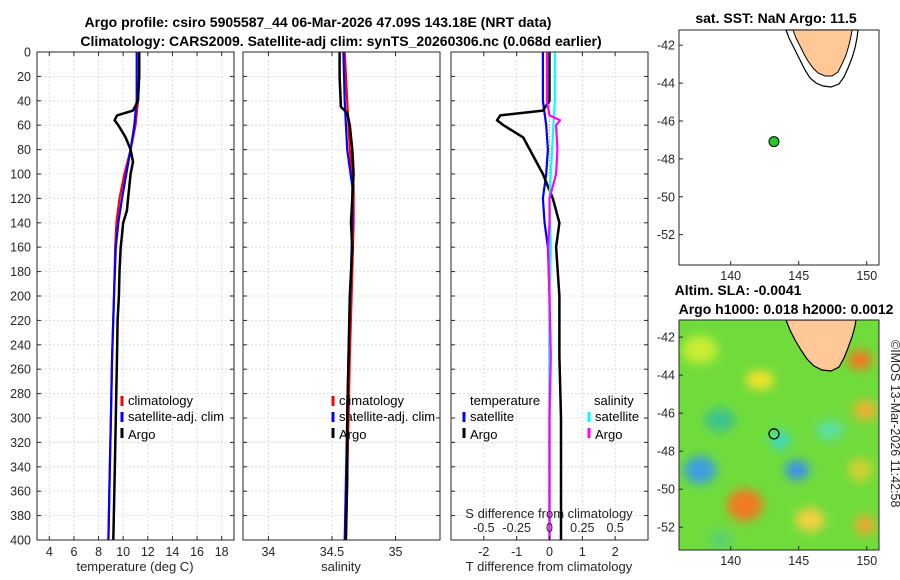 This screenshot has width=900, height=580. Describe the element at coordinates (582, 528) in the screenshot. I see `top-x-tick-label: 0.25` at that location.